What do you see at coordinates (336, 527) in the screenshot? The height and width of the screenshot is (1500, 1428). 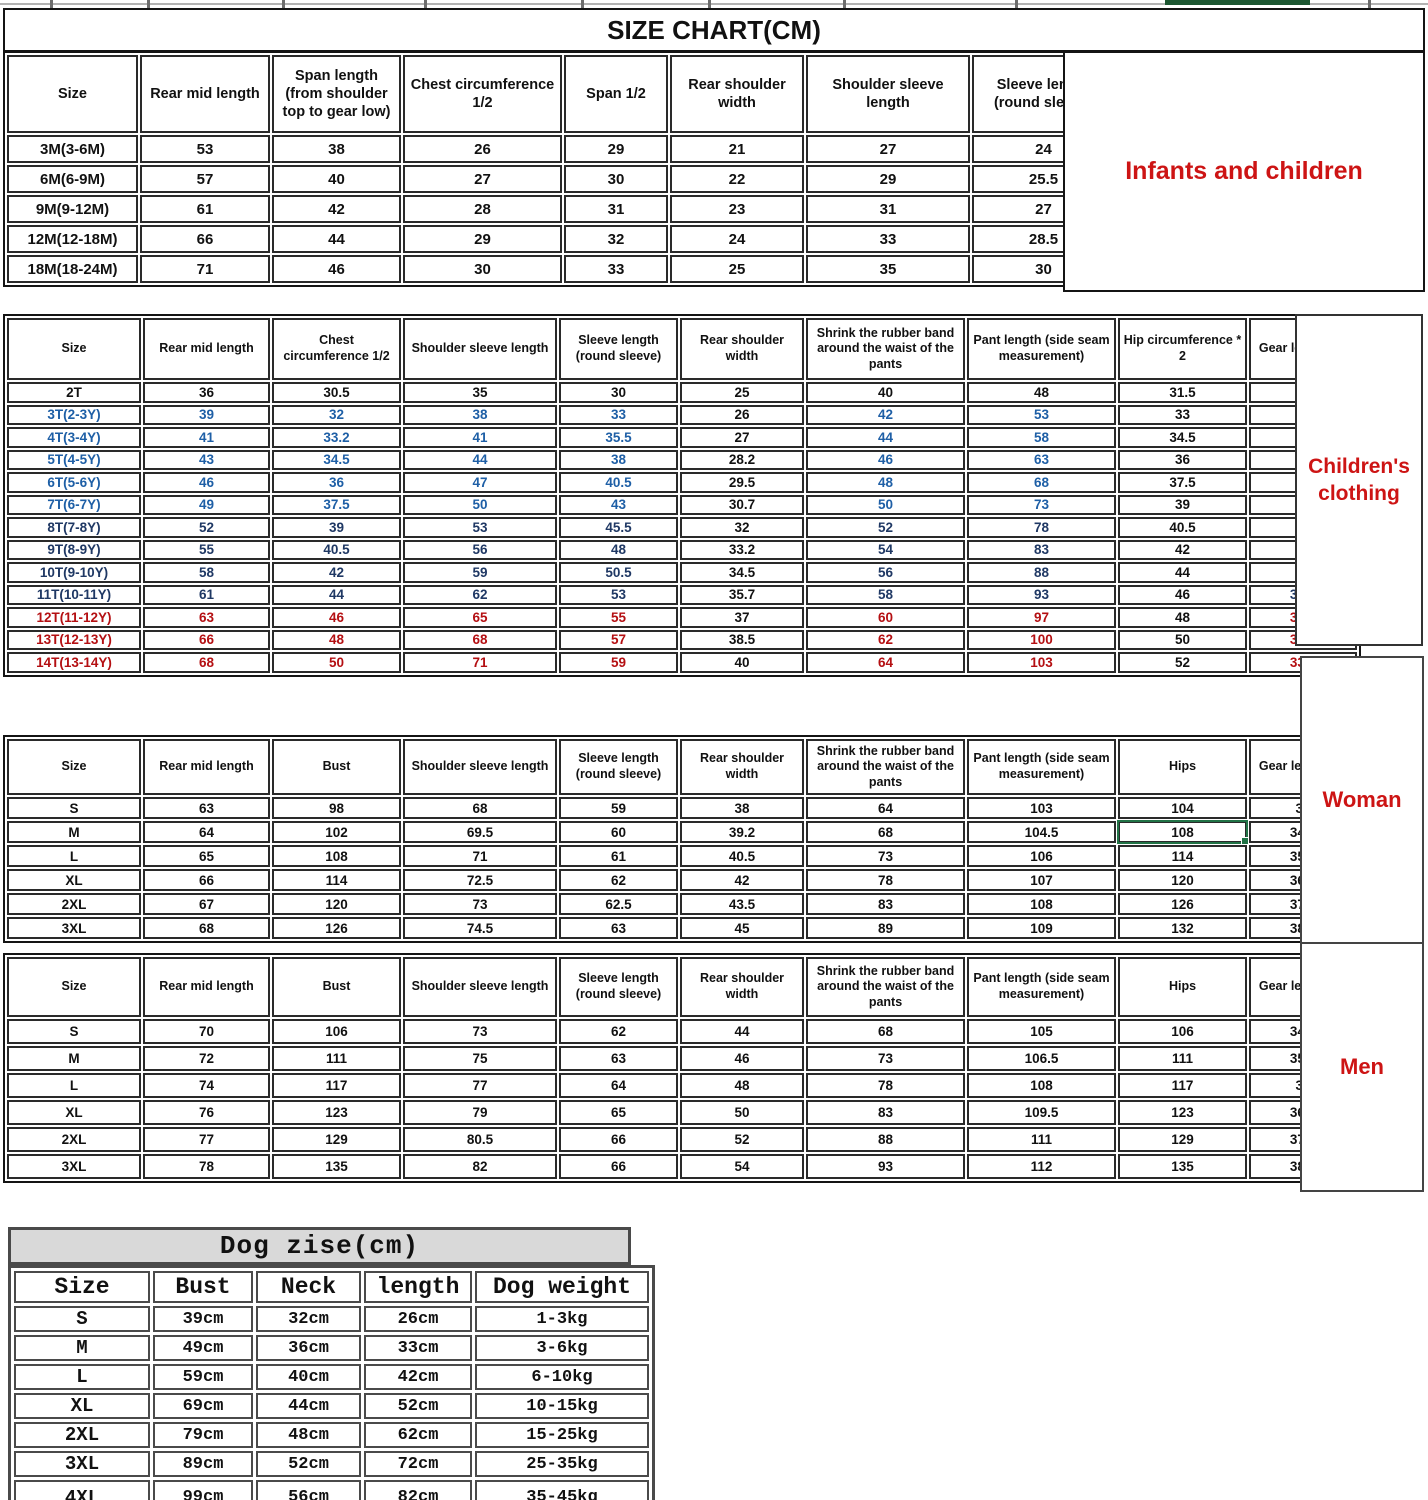 I see `value-cell: 39` at bounding box center [336, 527].